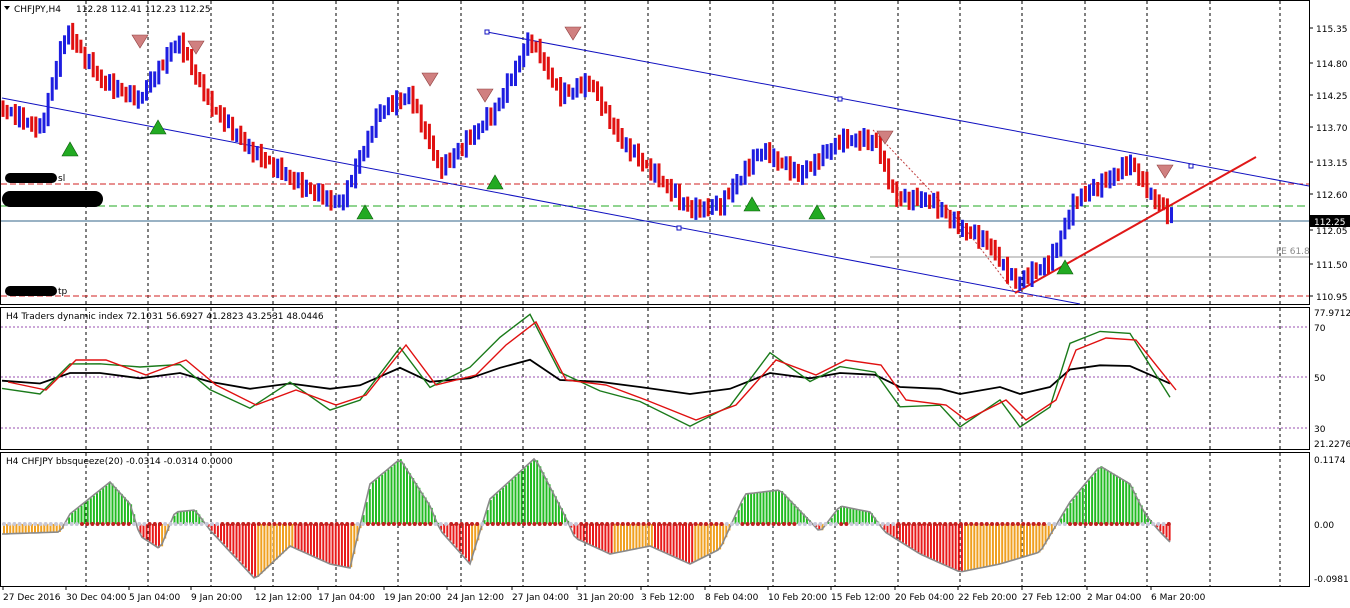 The image size is (1350, 608). What do you see at coordinates (63, 292) in the screenshot?
I see `tp-label: tp` at bounding box center [63, 292].